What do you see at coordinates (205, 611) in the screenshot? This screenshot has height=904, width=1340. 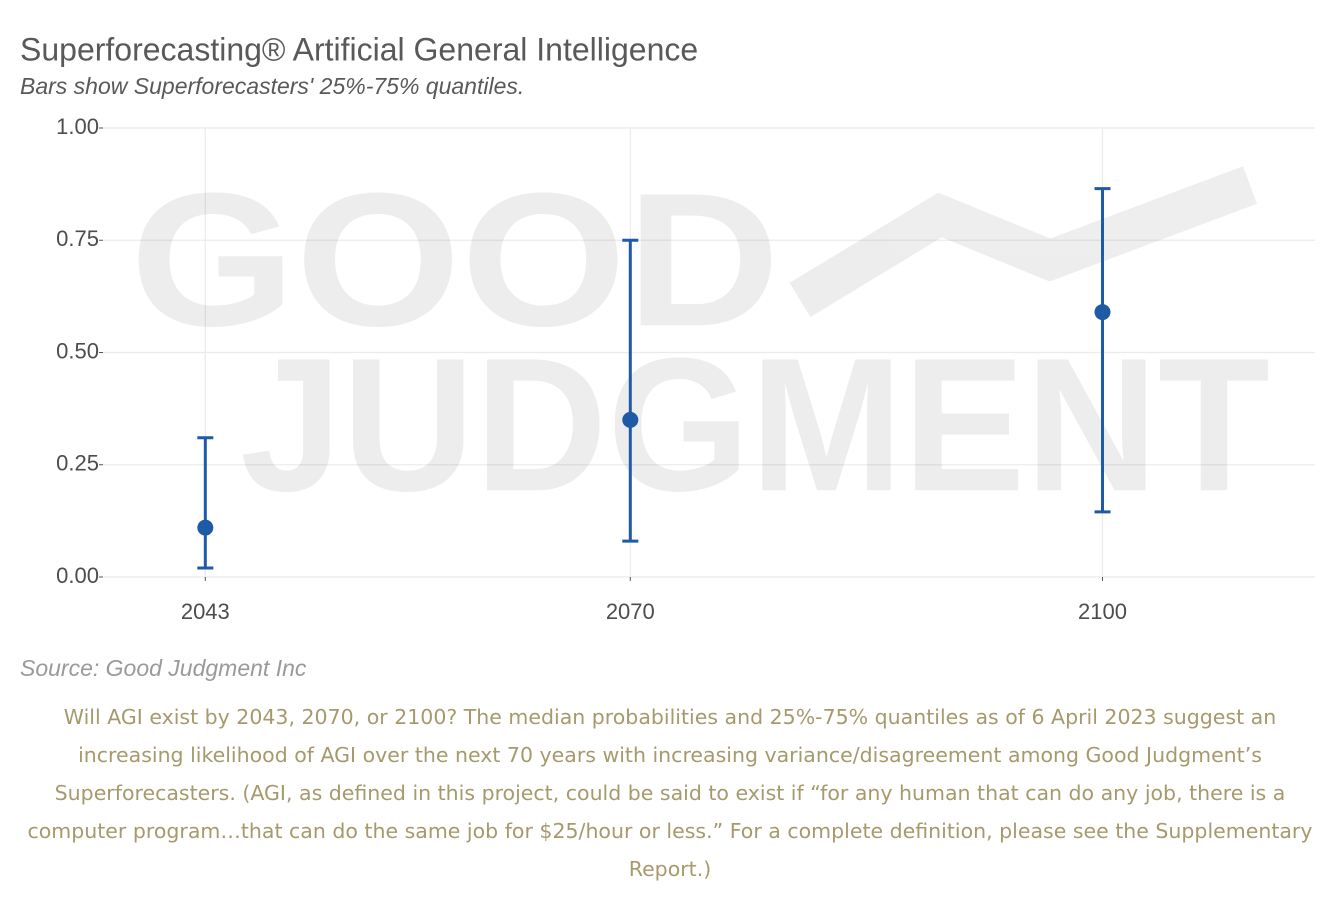 I see `x-tick-label: 2043` at bounding box center [205, 611].